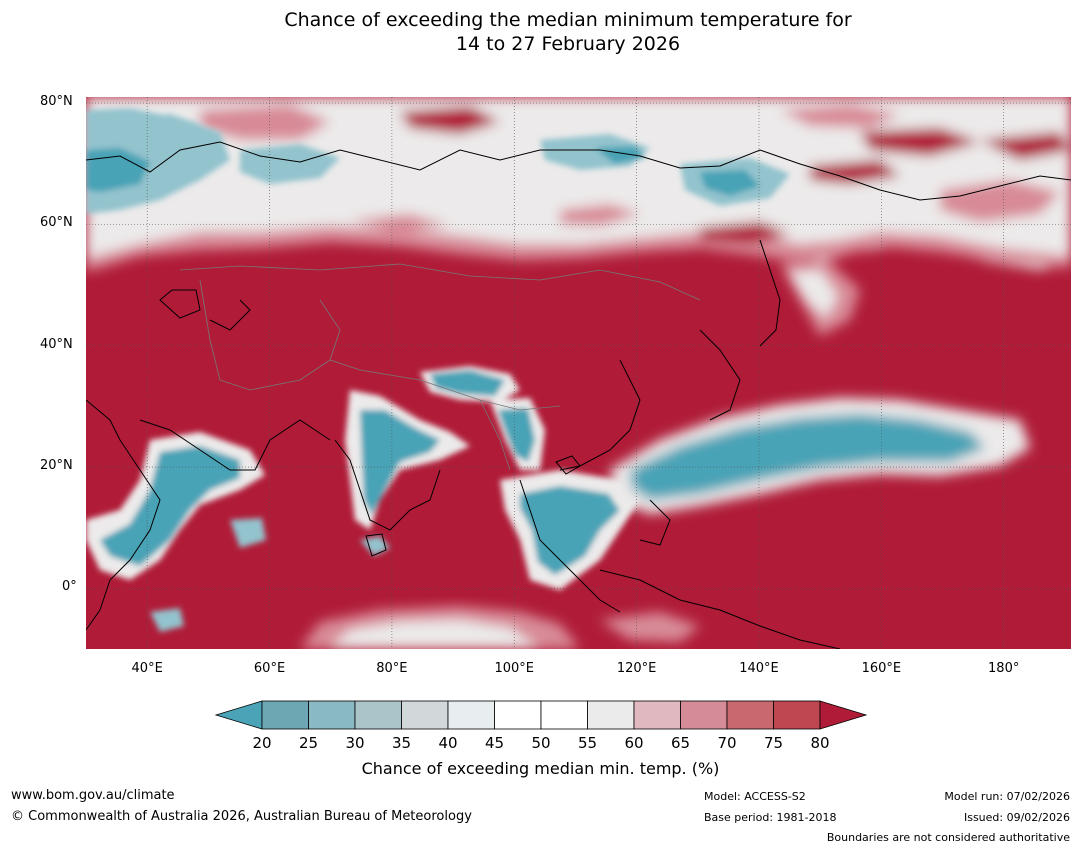  I want to click on colorbar, so click(541, 715).